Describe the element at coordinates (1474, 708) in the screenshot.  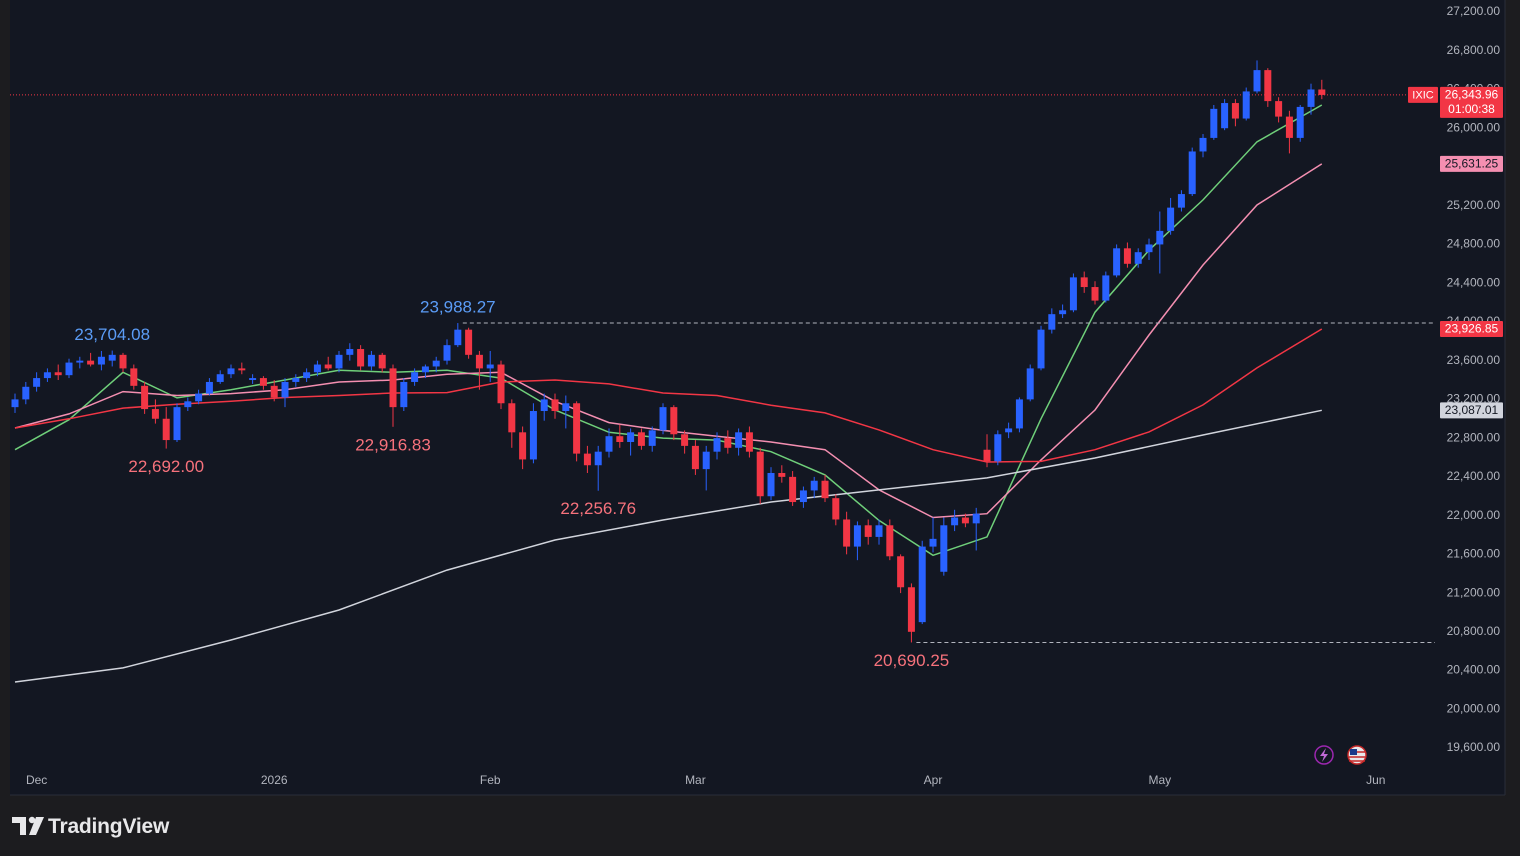
I see `y-tick-label: 20,000.00` at that location.